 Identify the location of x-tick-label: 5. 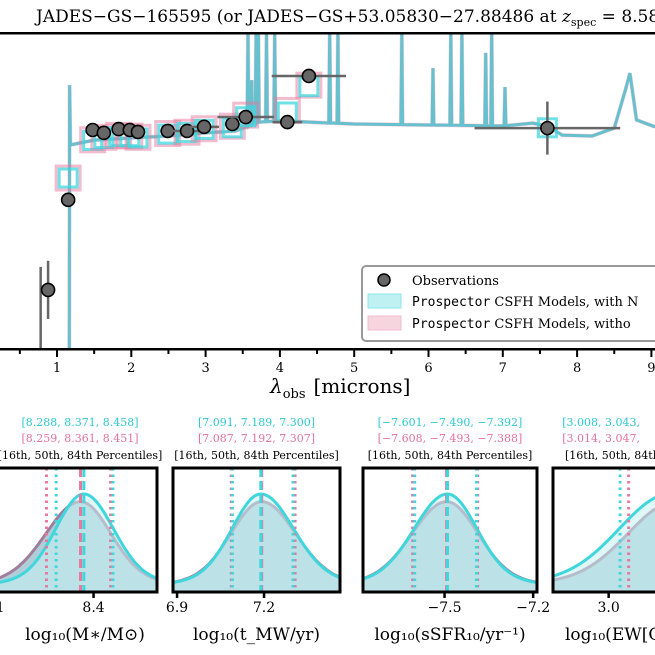
(354, 368).